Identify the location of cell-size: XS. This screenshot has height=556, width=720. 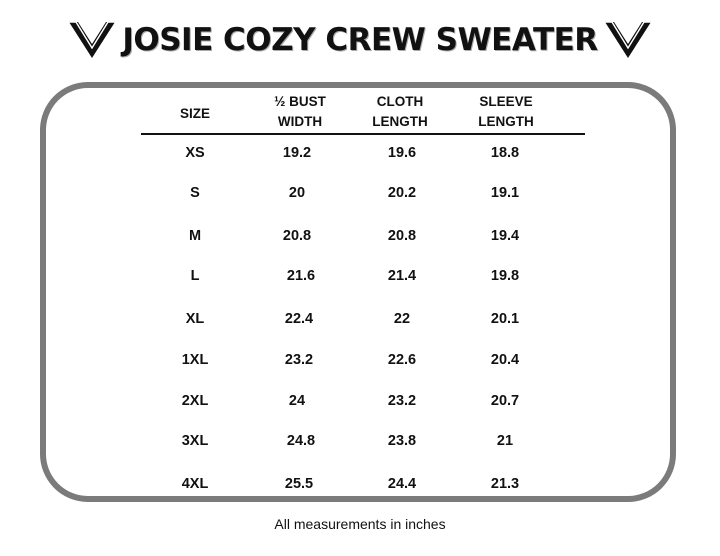
(195, 153).